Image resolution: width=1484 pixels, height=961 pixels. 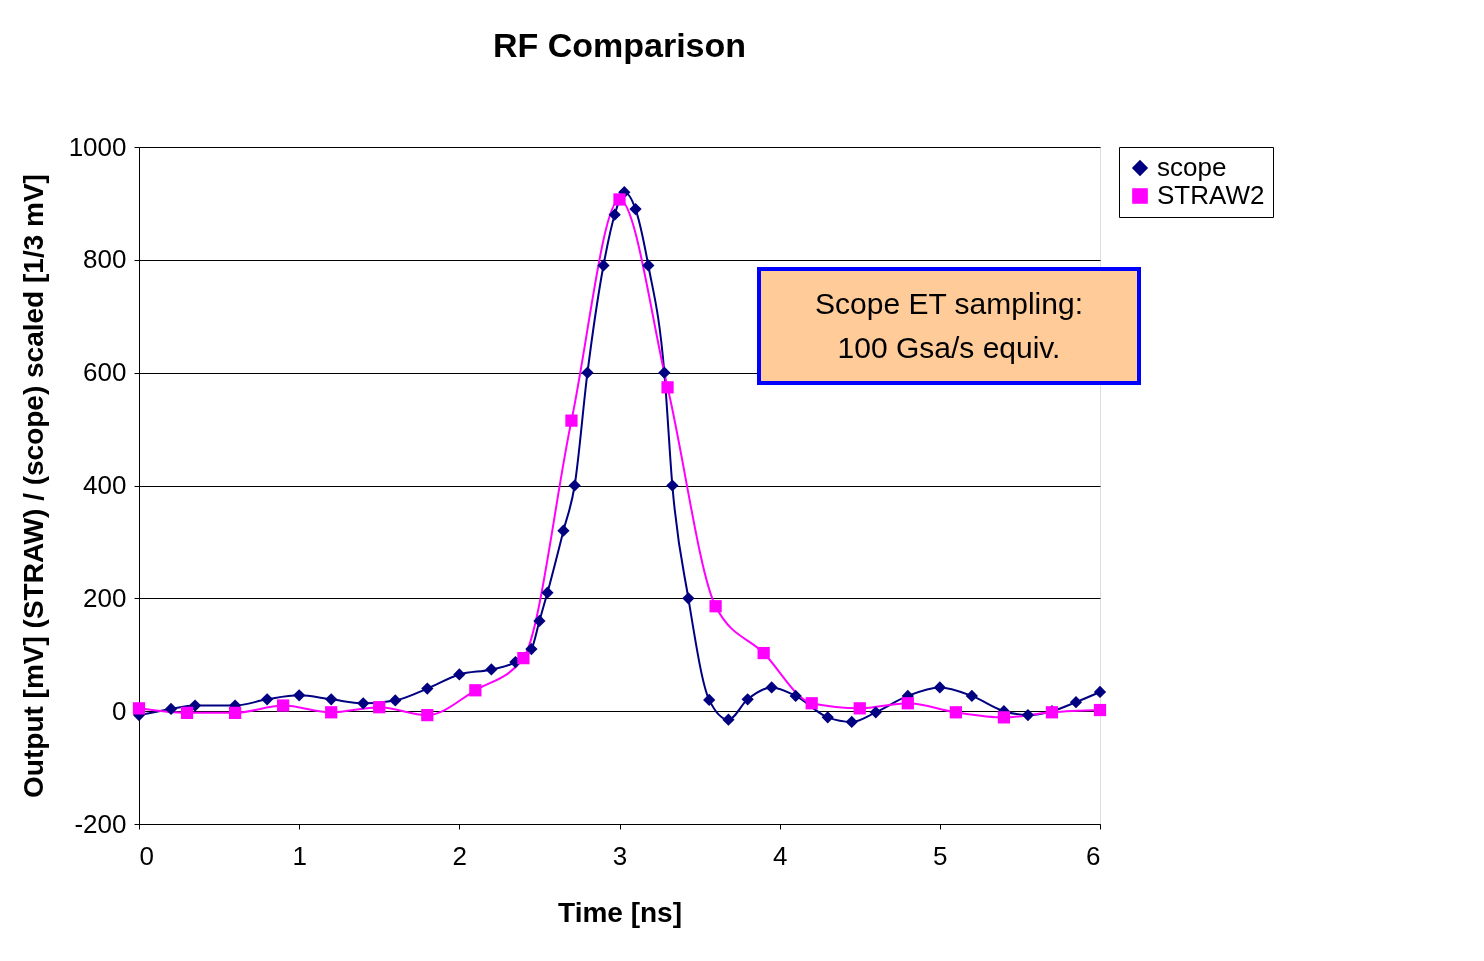 What do you see at coordinates (1211, 195) in the screenshot?
I see `legend-label: STRAW2` at bounding box center [1211, 195].